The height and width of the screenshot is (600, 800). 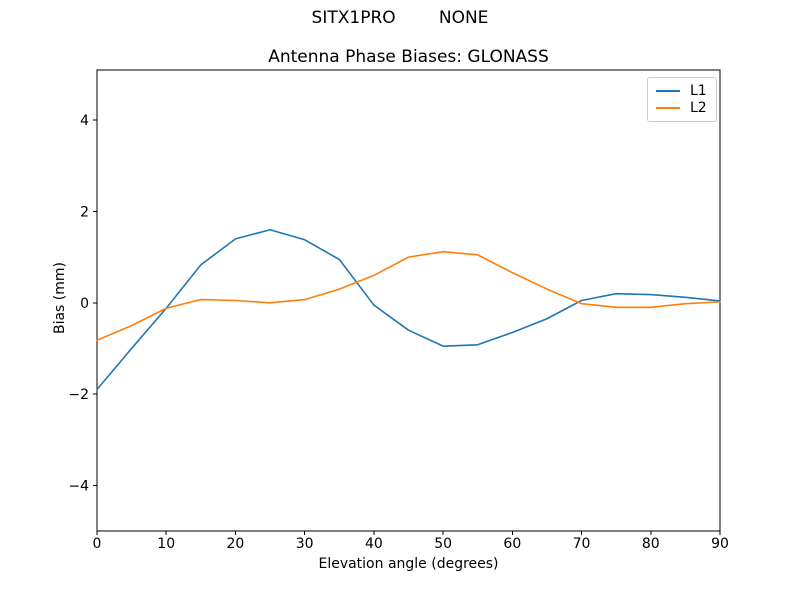 What do you see at coordinates (166, 544) in the screenshot?
I see `x-axis-tick-label: 10` at bounding box center [166, 544].